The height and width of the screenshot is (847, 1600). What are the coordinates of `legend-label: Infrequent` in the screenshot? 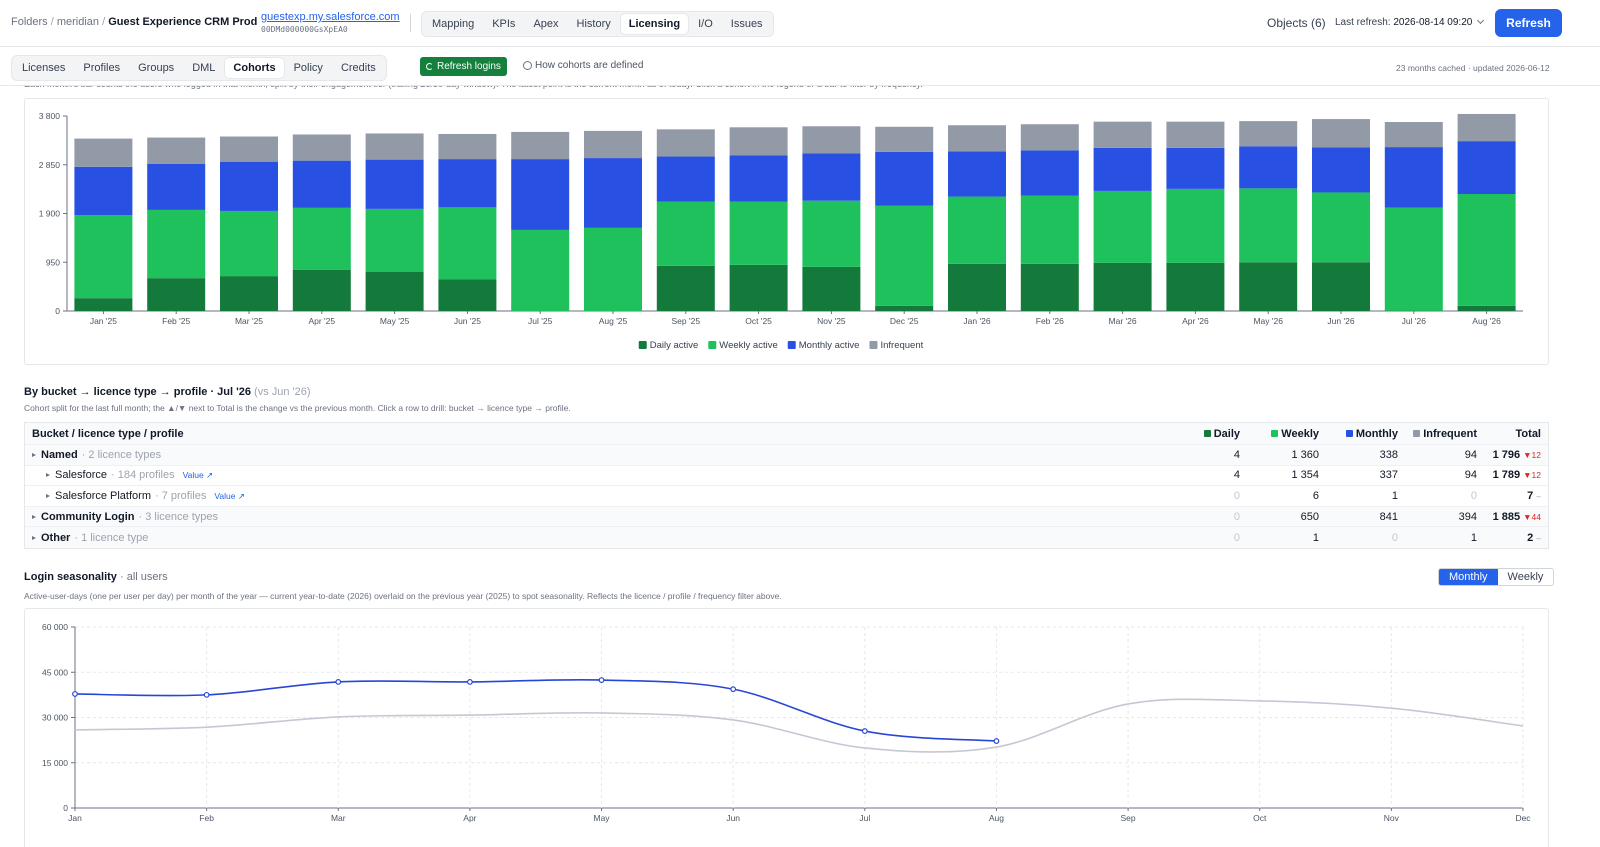 It's located at (901, 345).